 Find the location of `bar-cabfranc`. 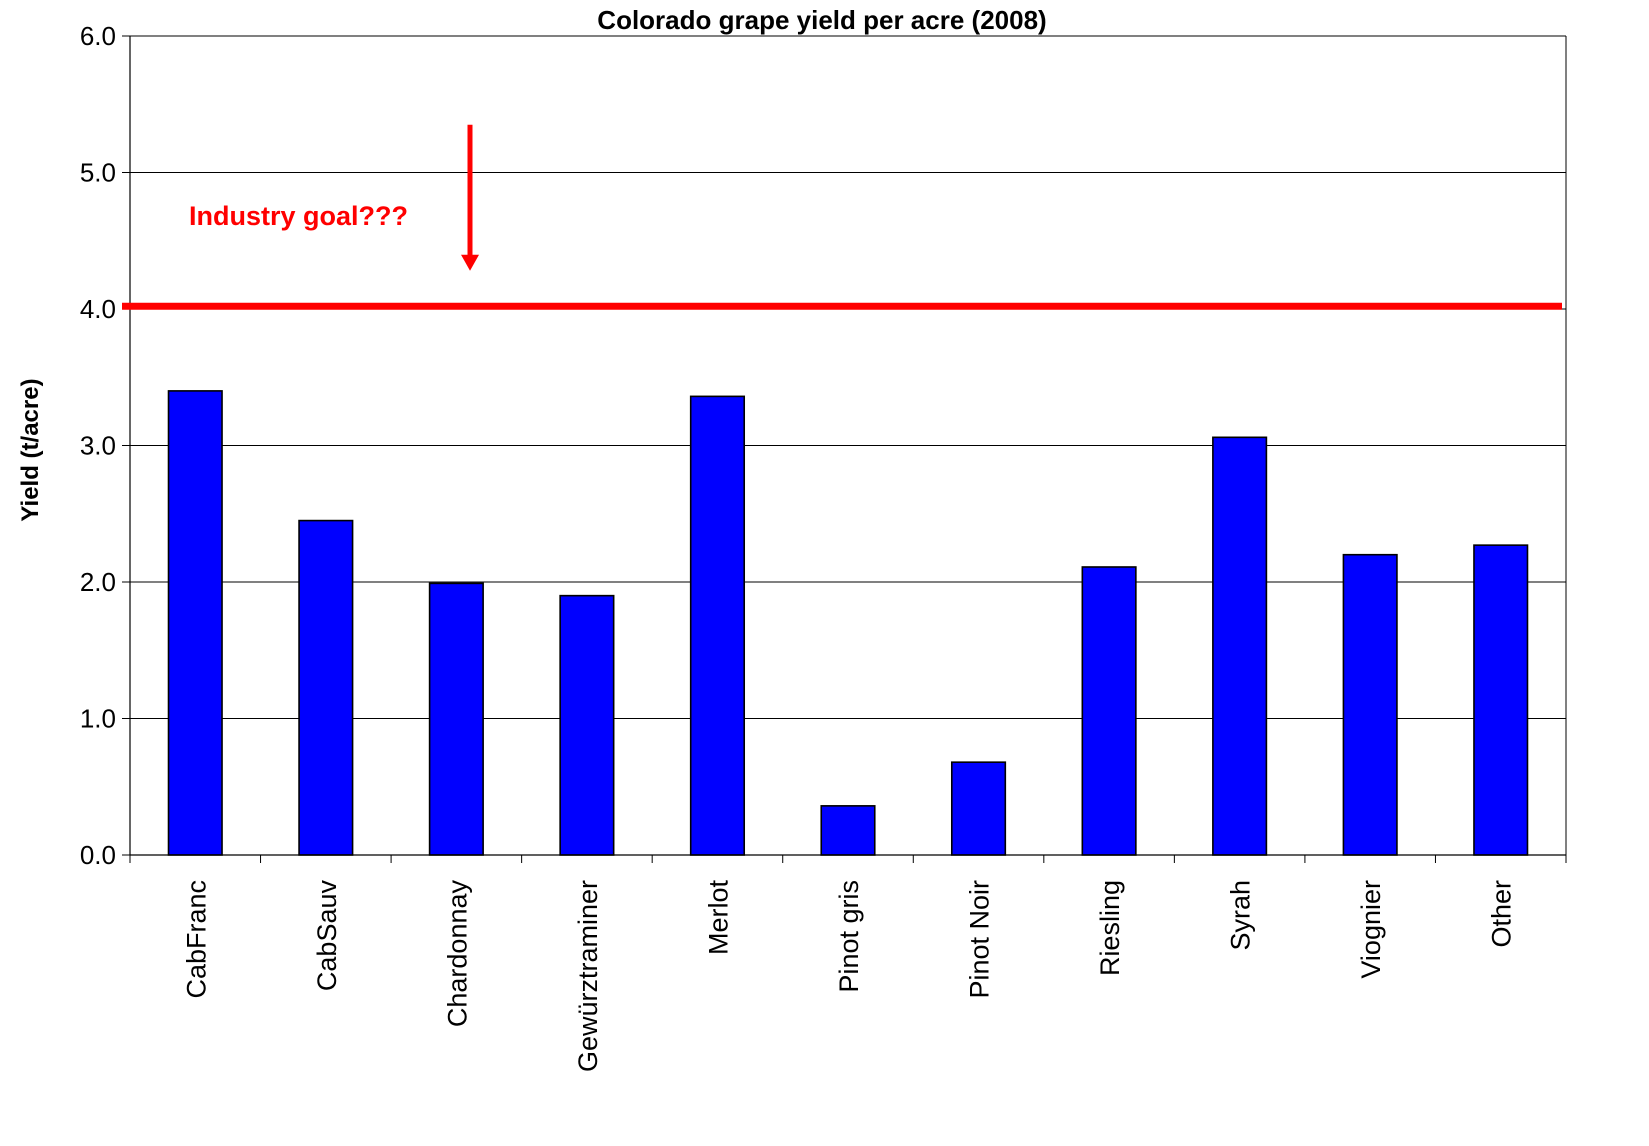

bar-cabfranc is located at coordinates (195, 623).